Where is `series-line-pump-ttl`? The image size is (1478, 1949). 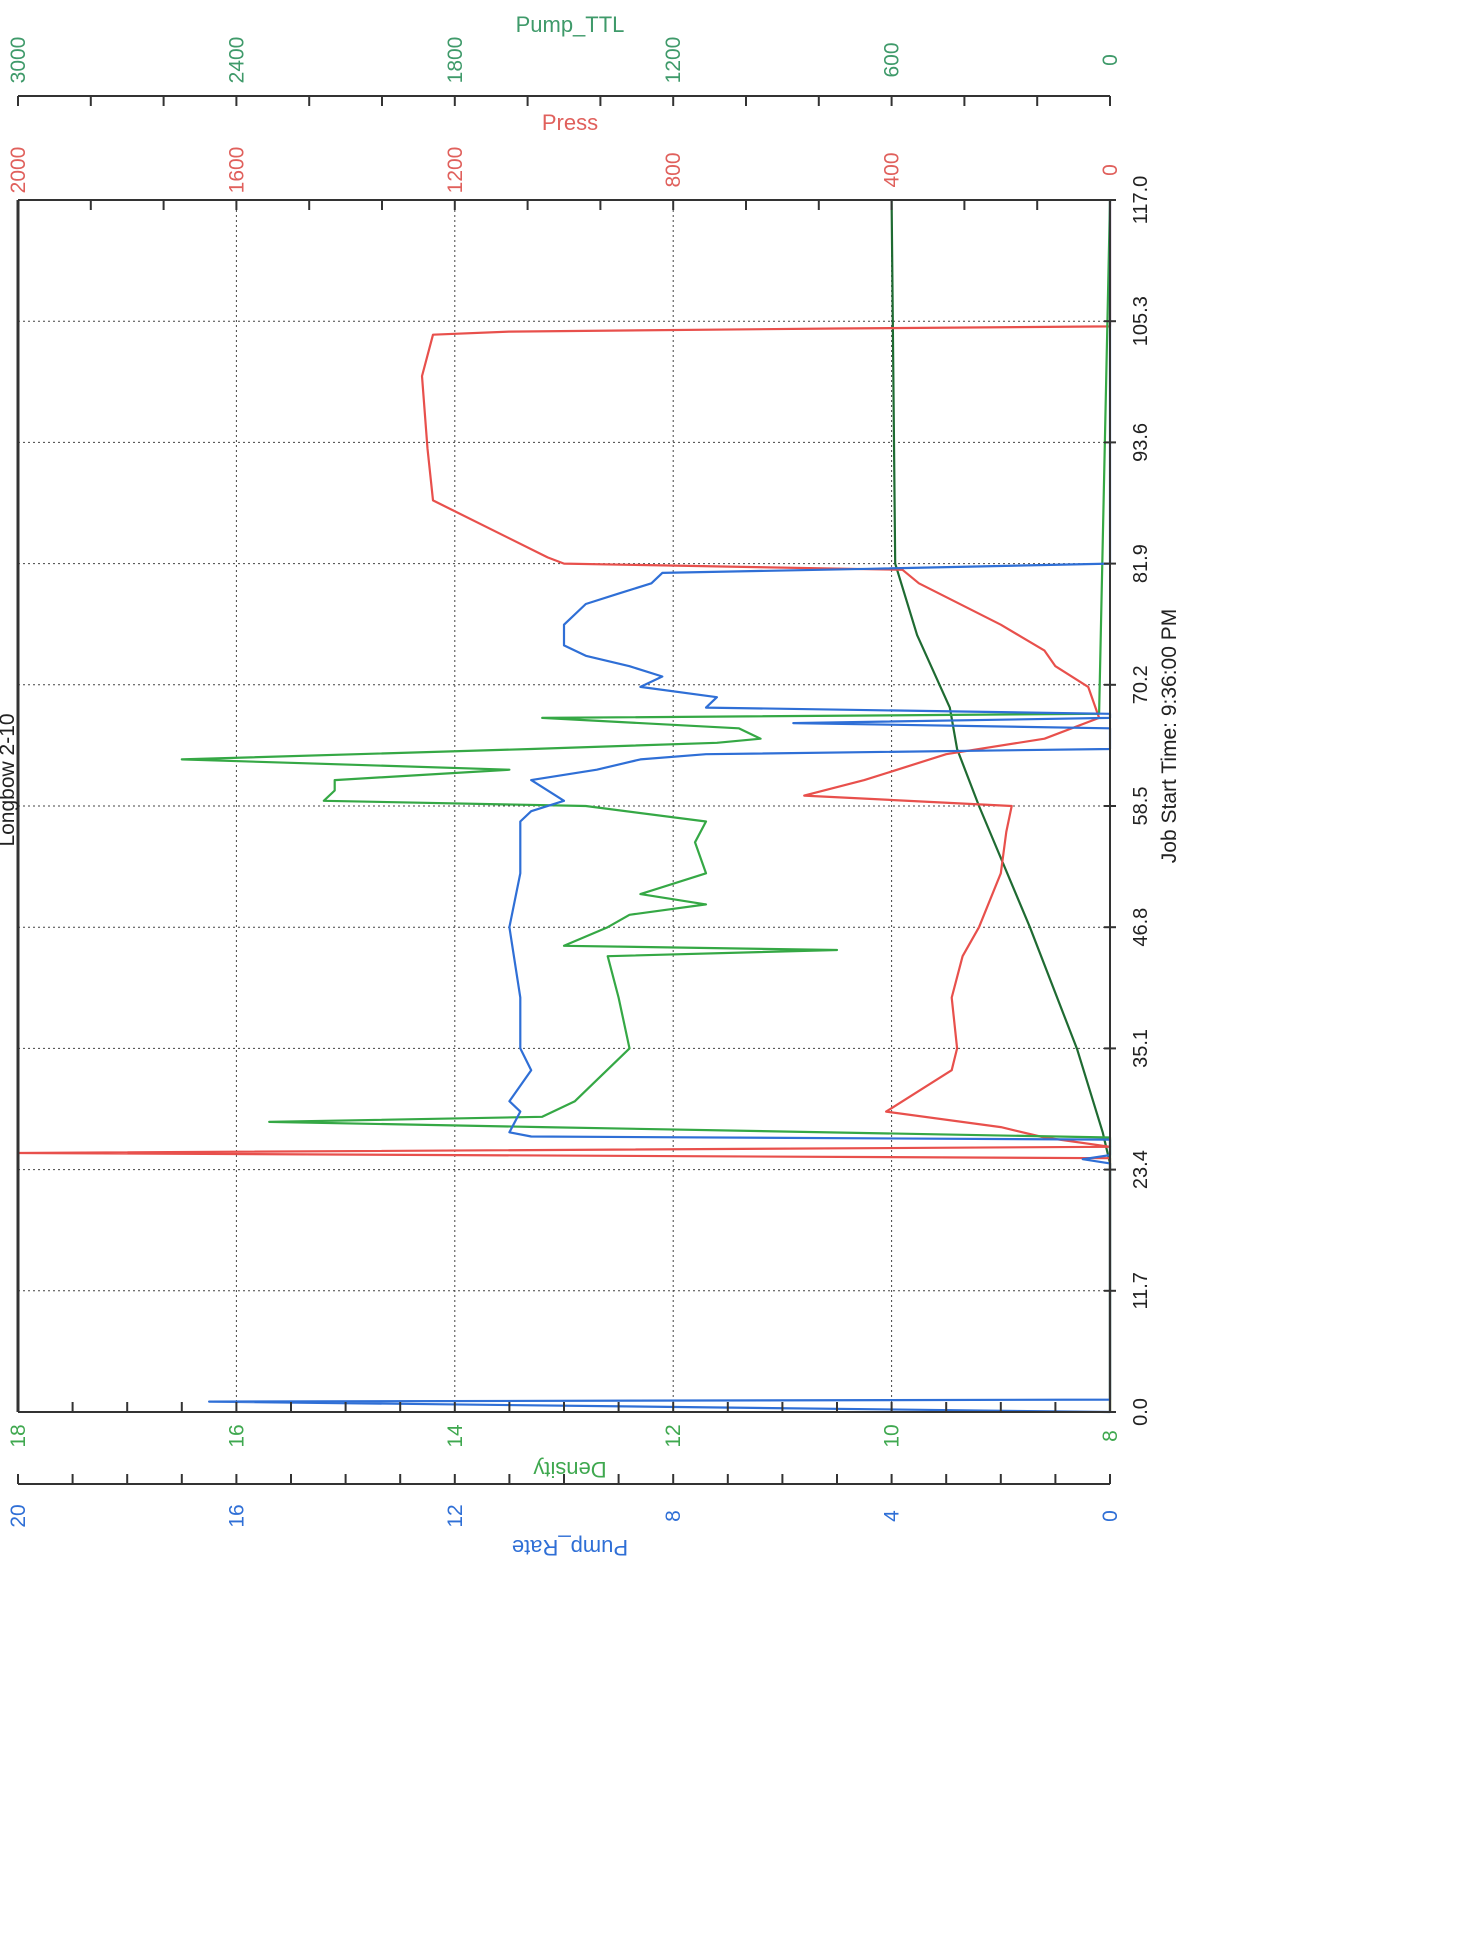 series-line-pump-ttl is located at coordinates (1001, 805).